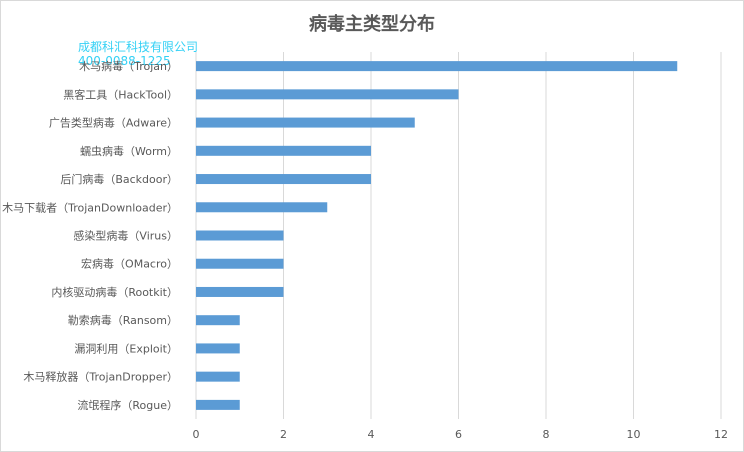  Describe the element at coordinates (458, 434) in the screenshot. I see `x-tick-label: 6` at that location.